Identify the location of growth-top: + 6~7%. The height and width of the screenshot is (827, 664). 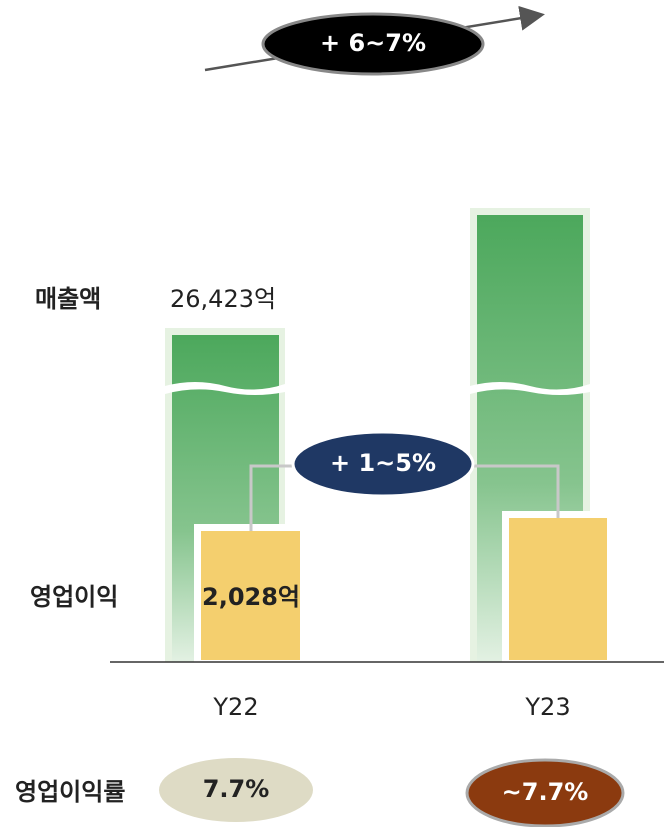
(373, 43).